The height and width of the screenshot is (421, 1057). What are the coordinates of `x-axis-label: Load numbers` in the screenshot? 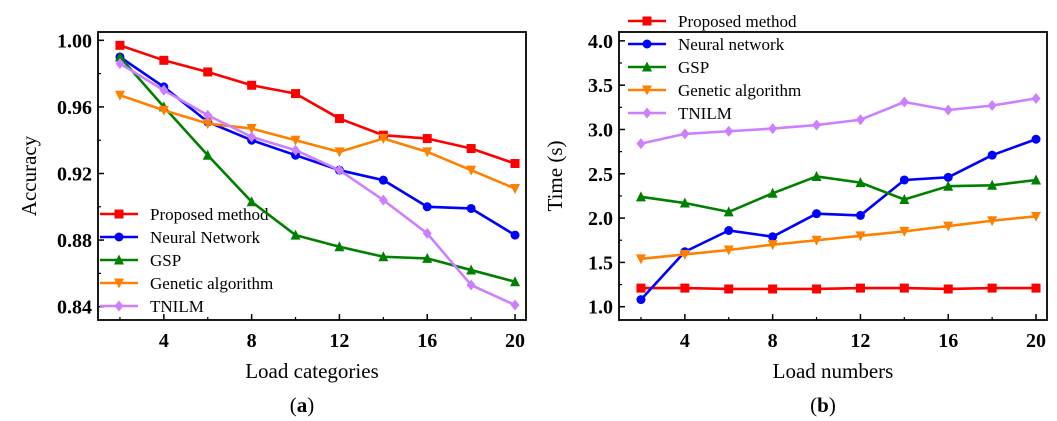 It's located at (833, 371).